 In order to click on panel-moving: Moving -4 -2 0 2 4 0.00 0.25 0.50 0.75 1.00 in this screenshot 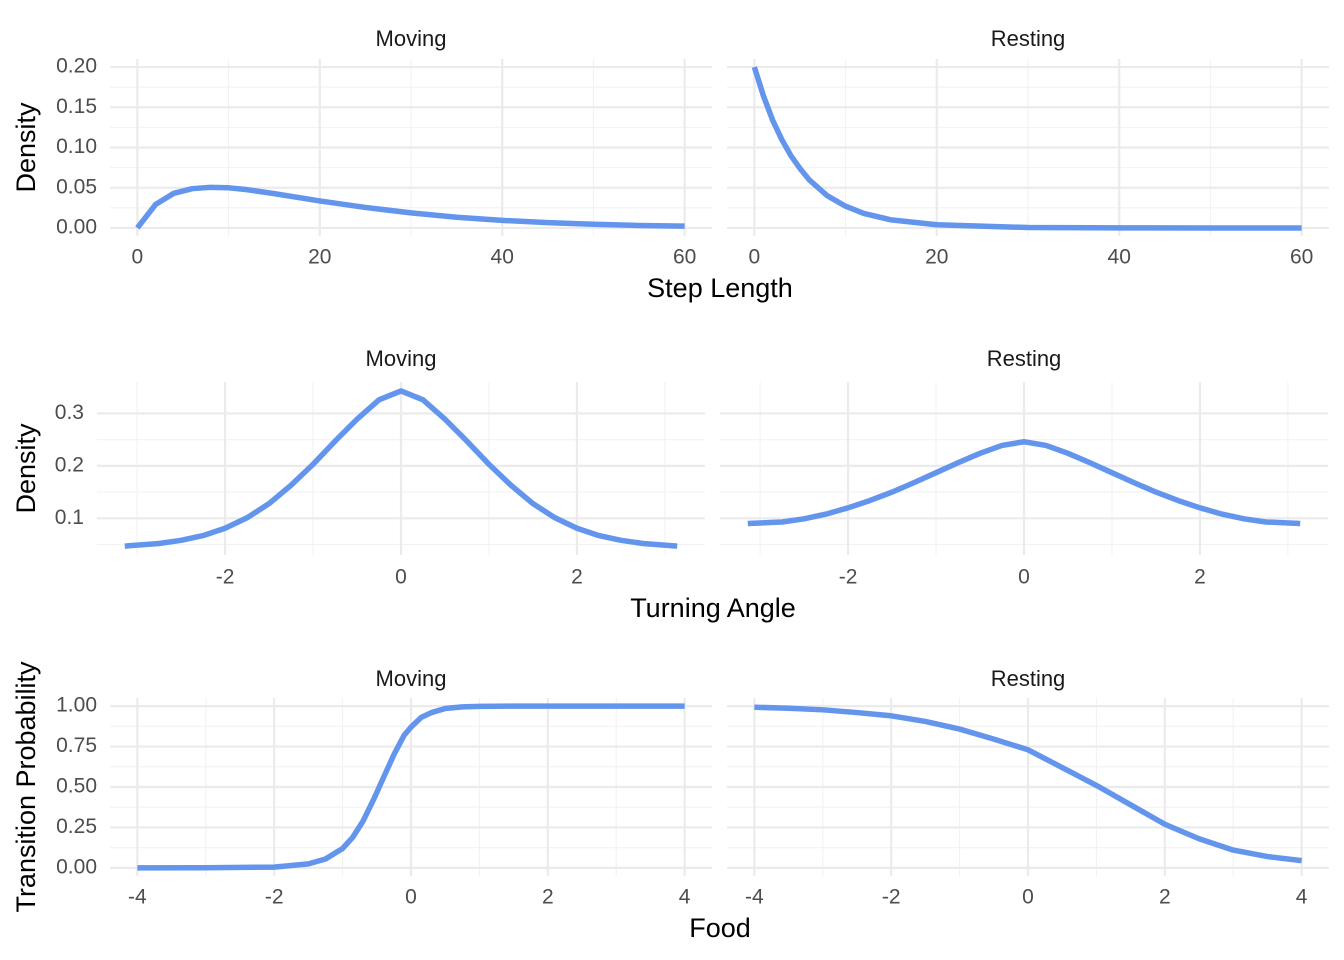, I will do `click(384, 787)`.